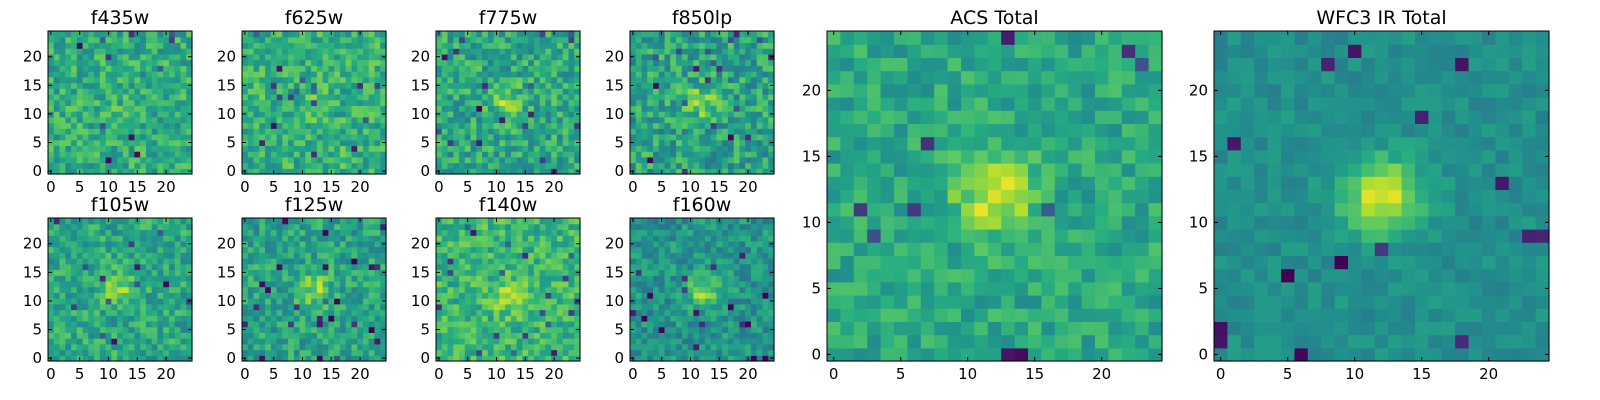  Describe the element at coordinates (360, 374) in the screenshot. I see `x-tick-label: 20` at that location.